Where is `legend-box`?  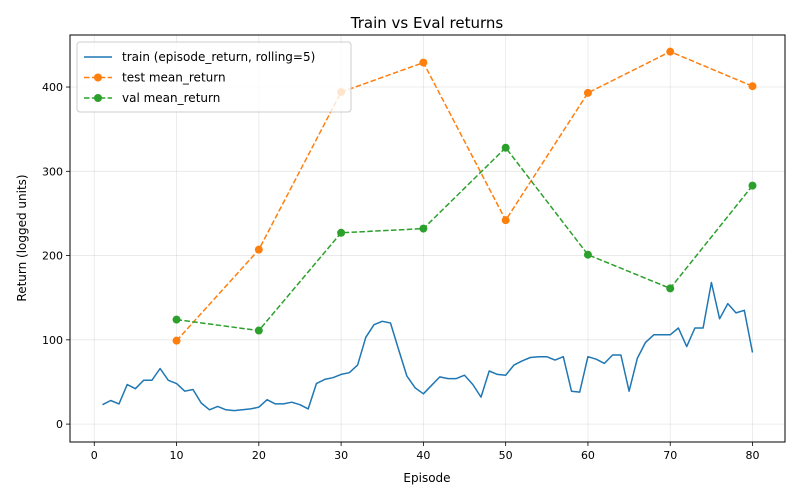 legend-box is located at coordinates (214, 77).